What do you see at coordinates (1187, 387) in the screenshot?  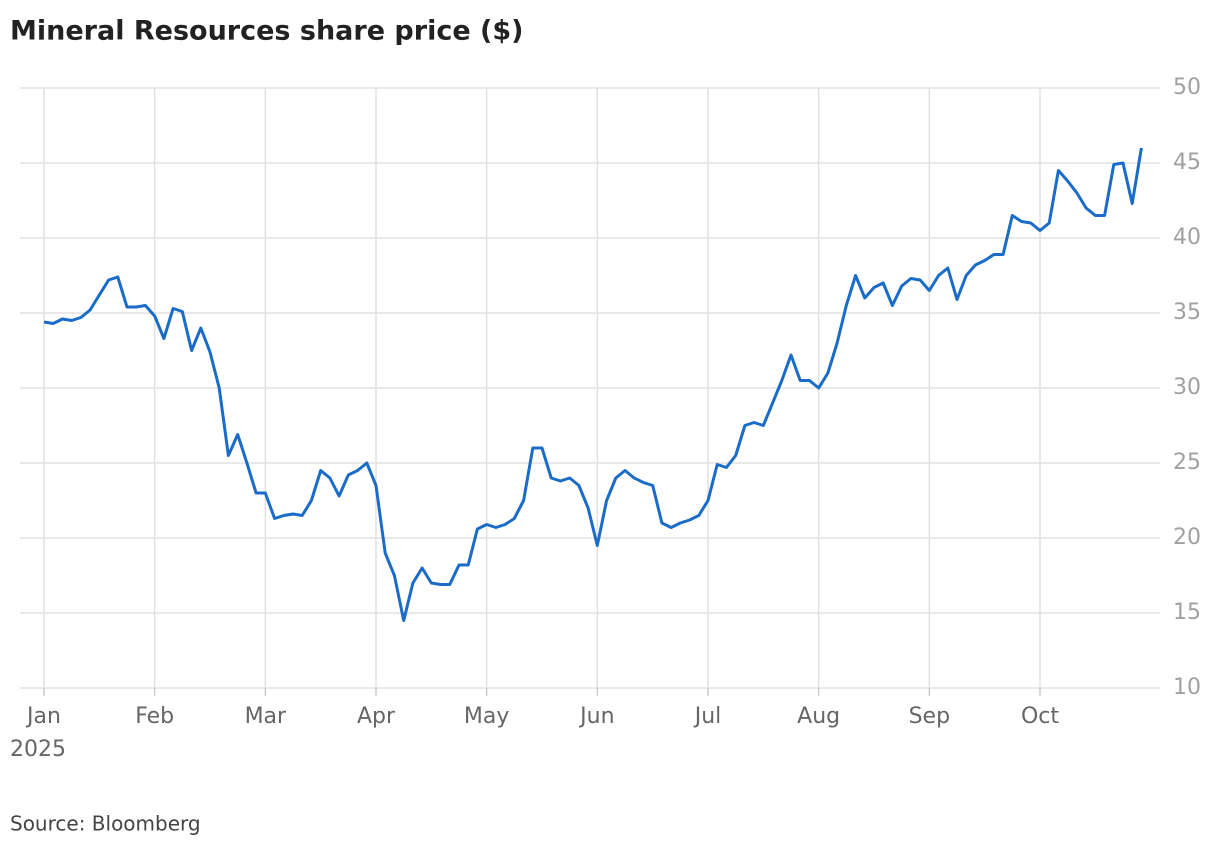 I see `y-tick-label: 30` at bounding box center [1187, 387].